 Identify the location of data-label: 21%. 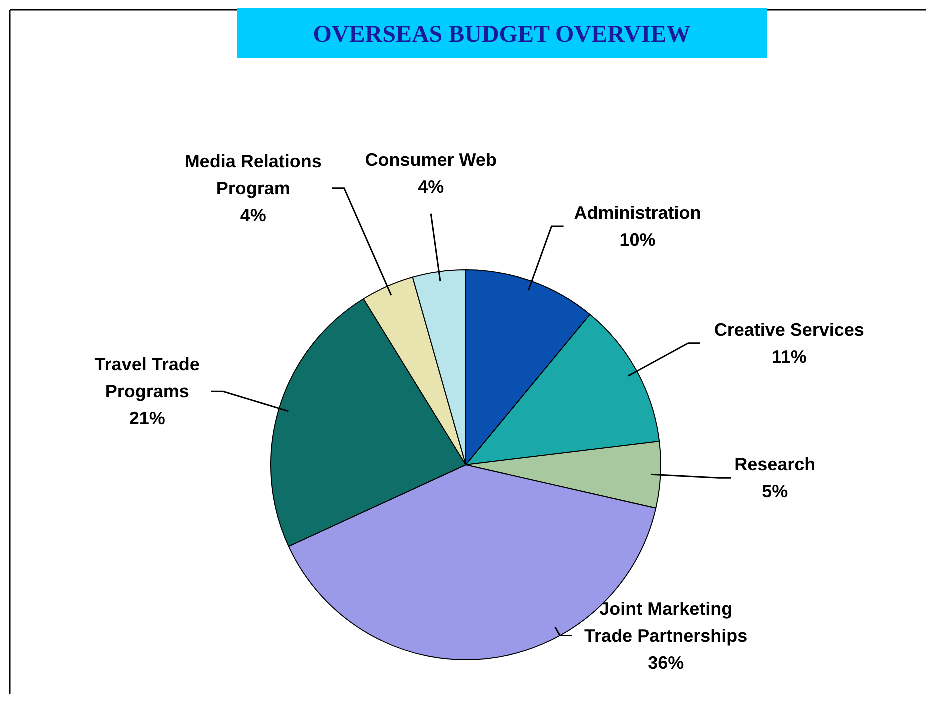
(147, 418).